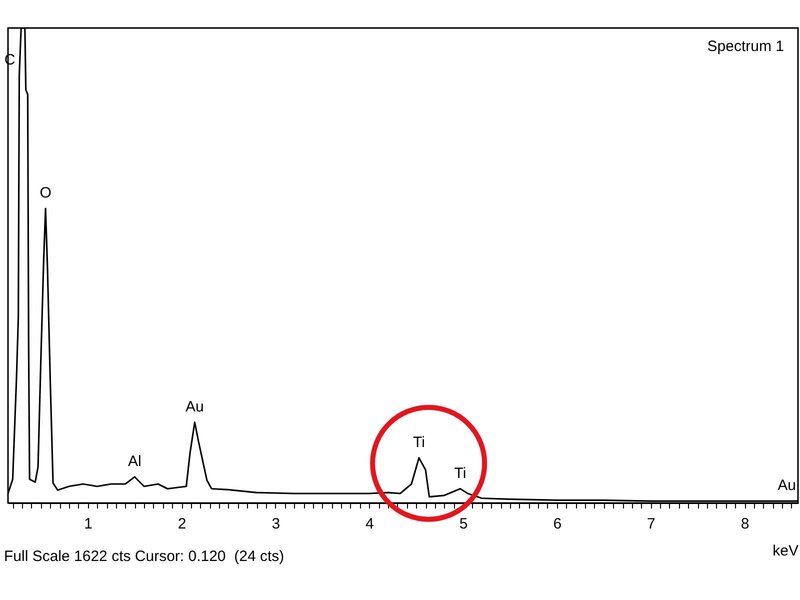  I want to click on annotation: O, so click(46, 193).